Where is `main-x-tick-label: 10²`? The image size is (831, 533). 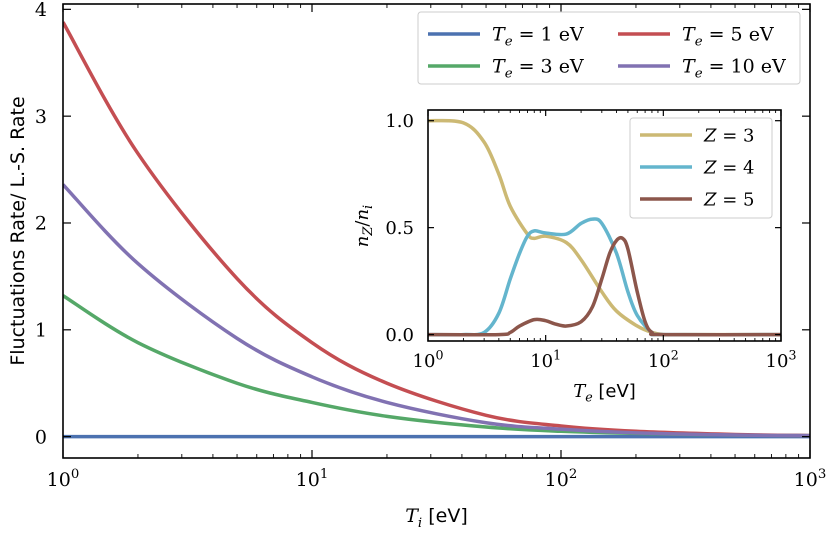 main-x-tick-label: 10² is located at coordinates (561, 479).